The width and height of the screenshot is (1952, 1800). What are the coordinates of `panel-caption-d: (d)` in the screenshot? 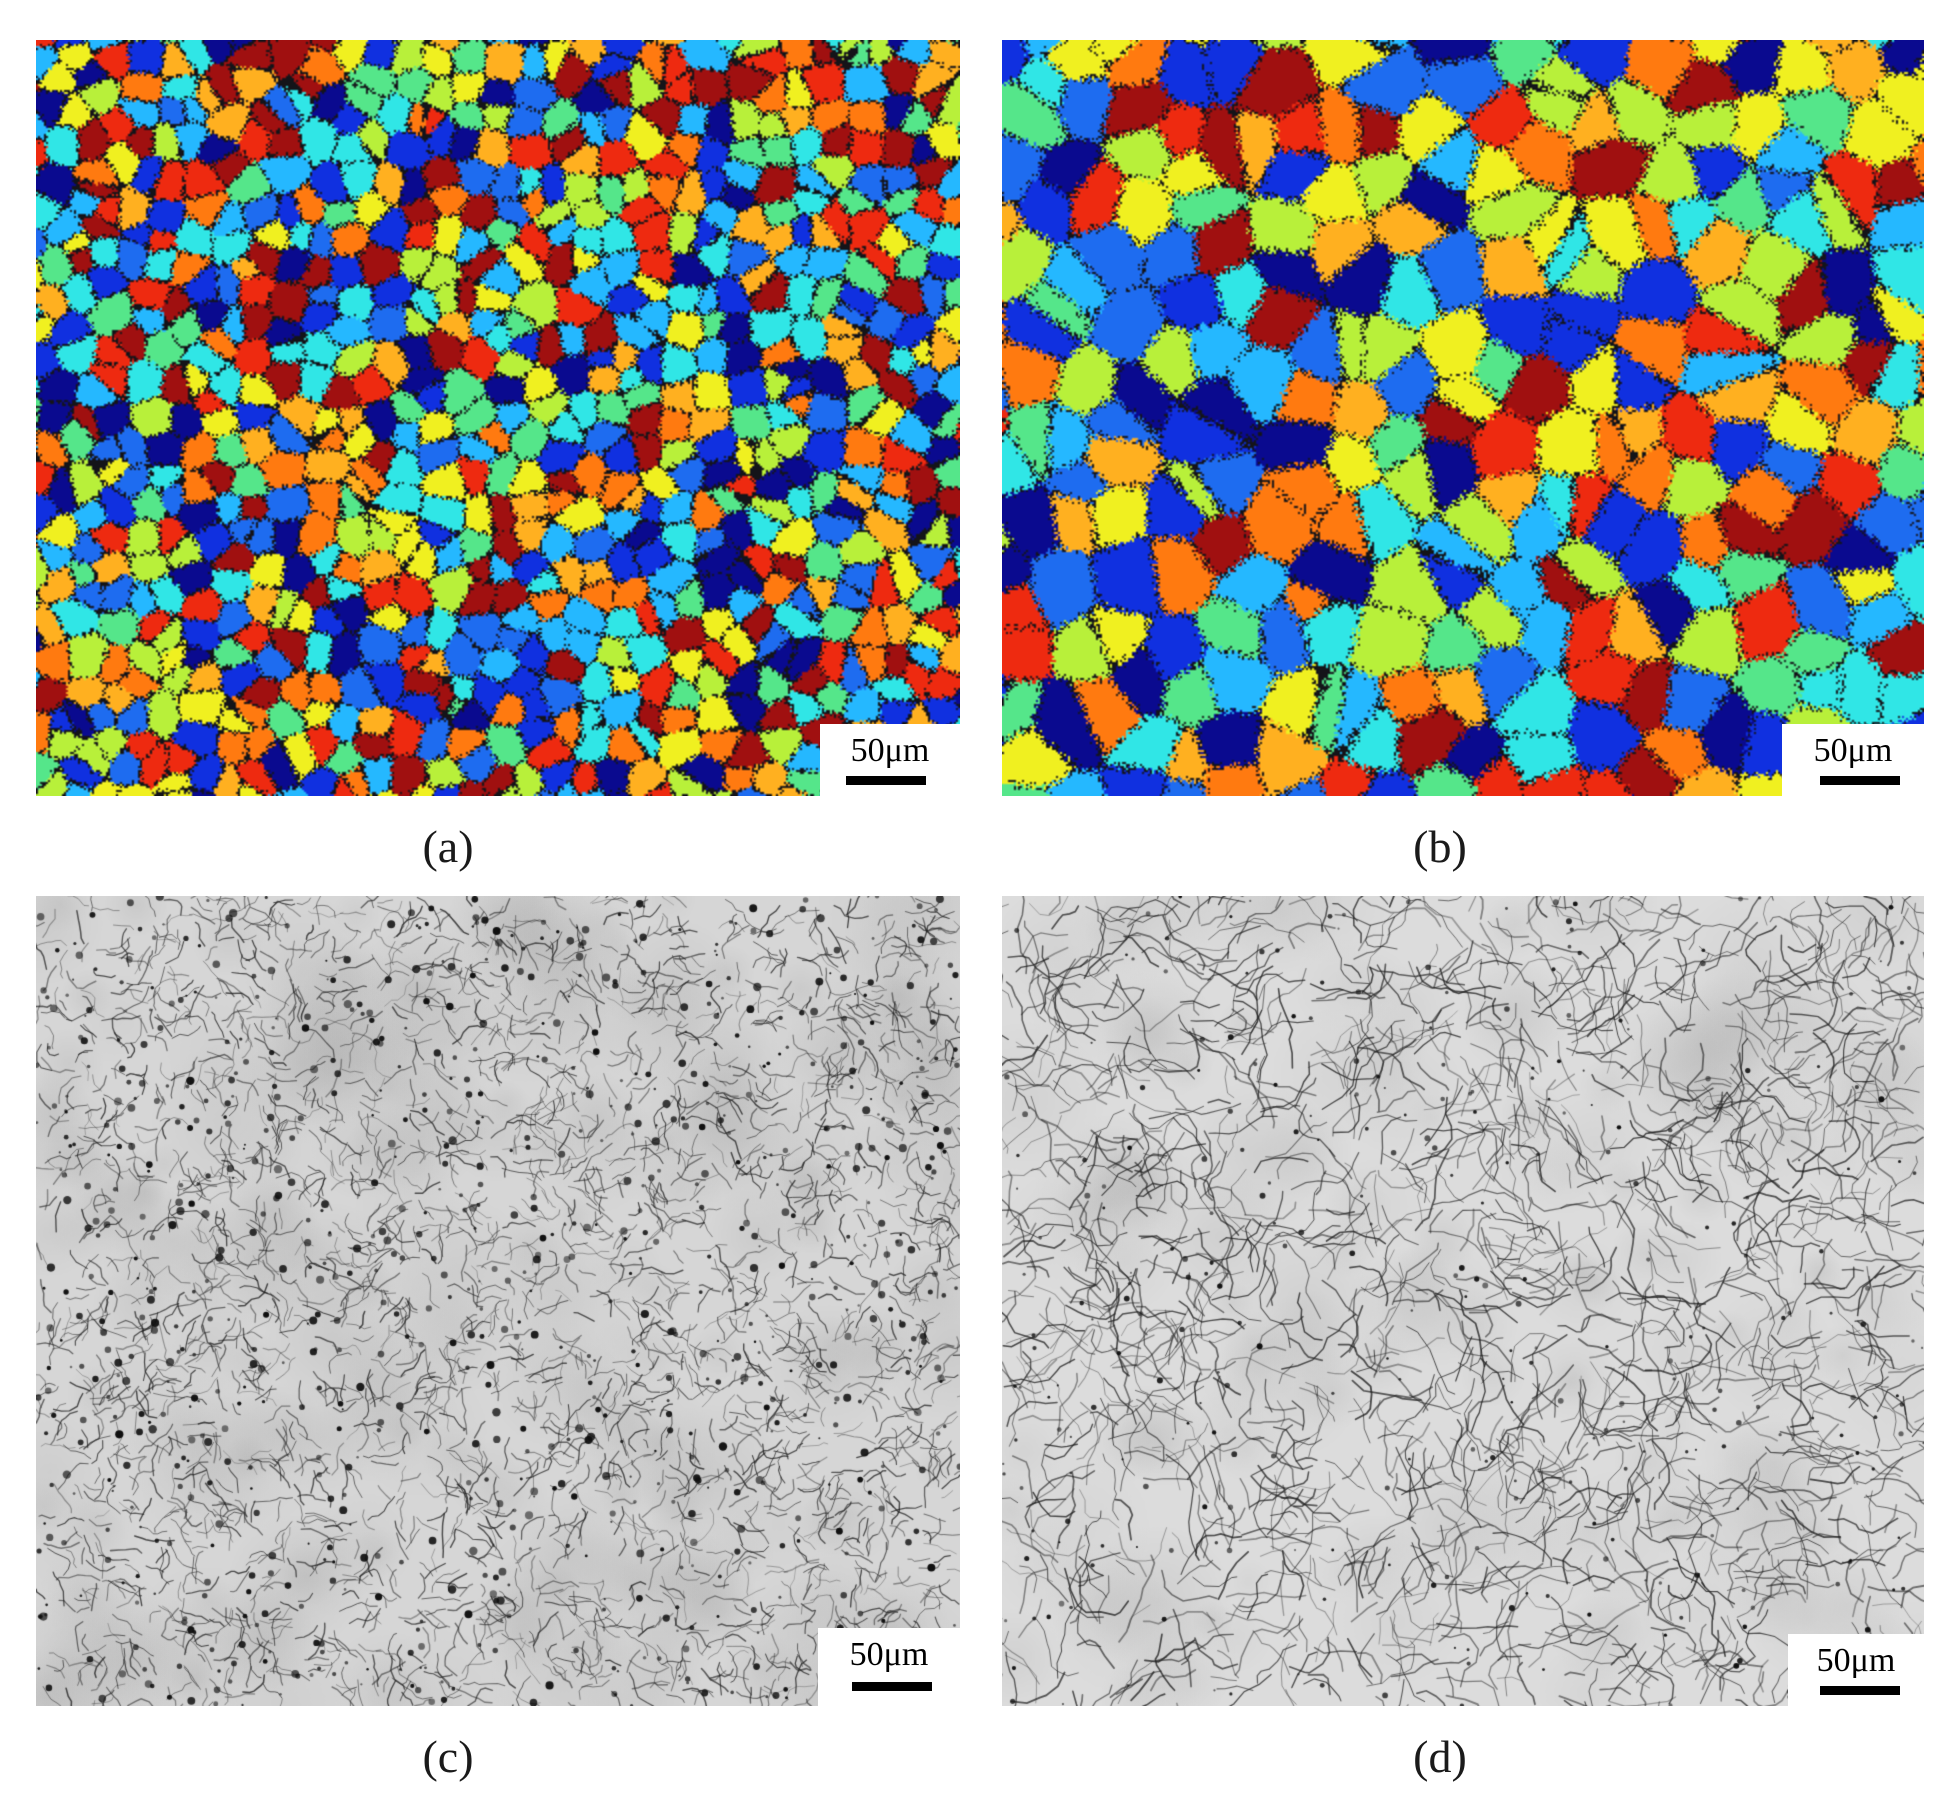 It's located at (1440, 1756).